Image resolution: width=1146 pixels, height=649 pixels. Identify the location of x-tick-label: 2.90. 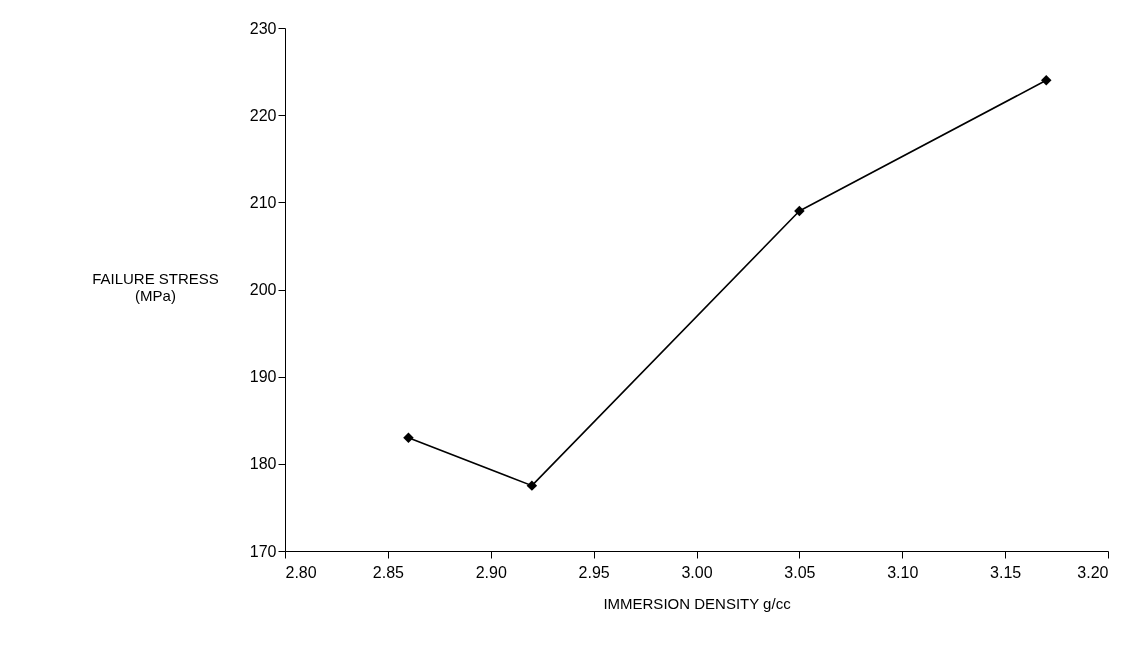
(491, 572).